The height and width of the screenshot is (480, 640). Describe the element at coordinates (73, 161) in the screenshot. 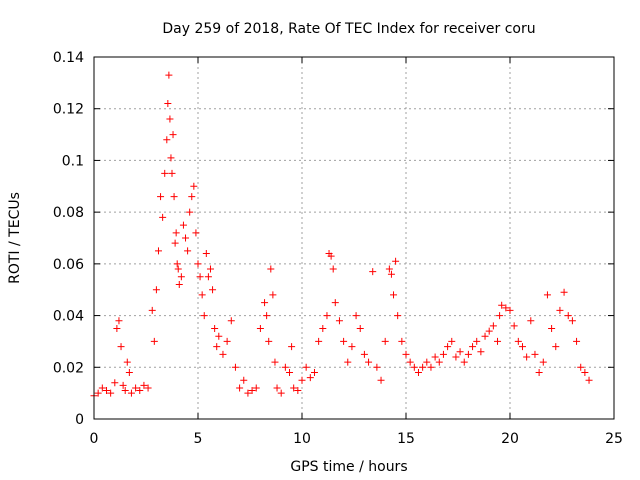

I see `y-tick-label: 0.1` at that location.